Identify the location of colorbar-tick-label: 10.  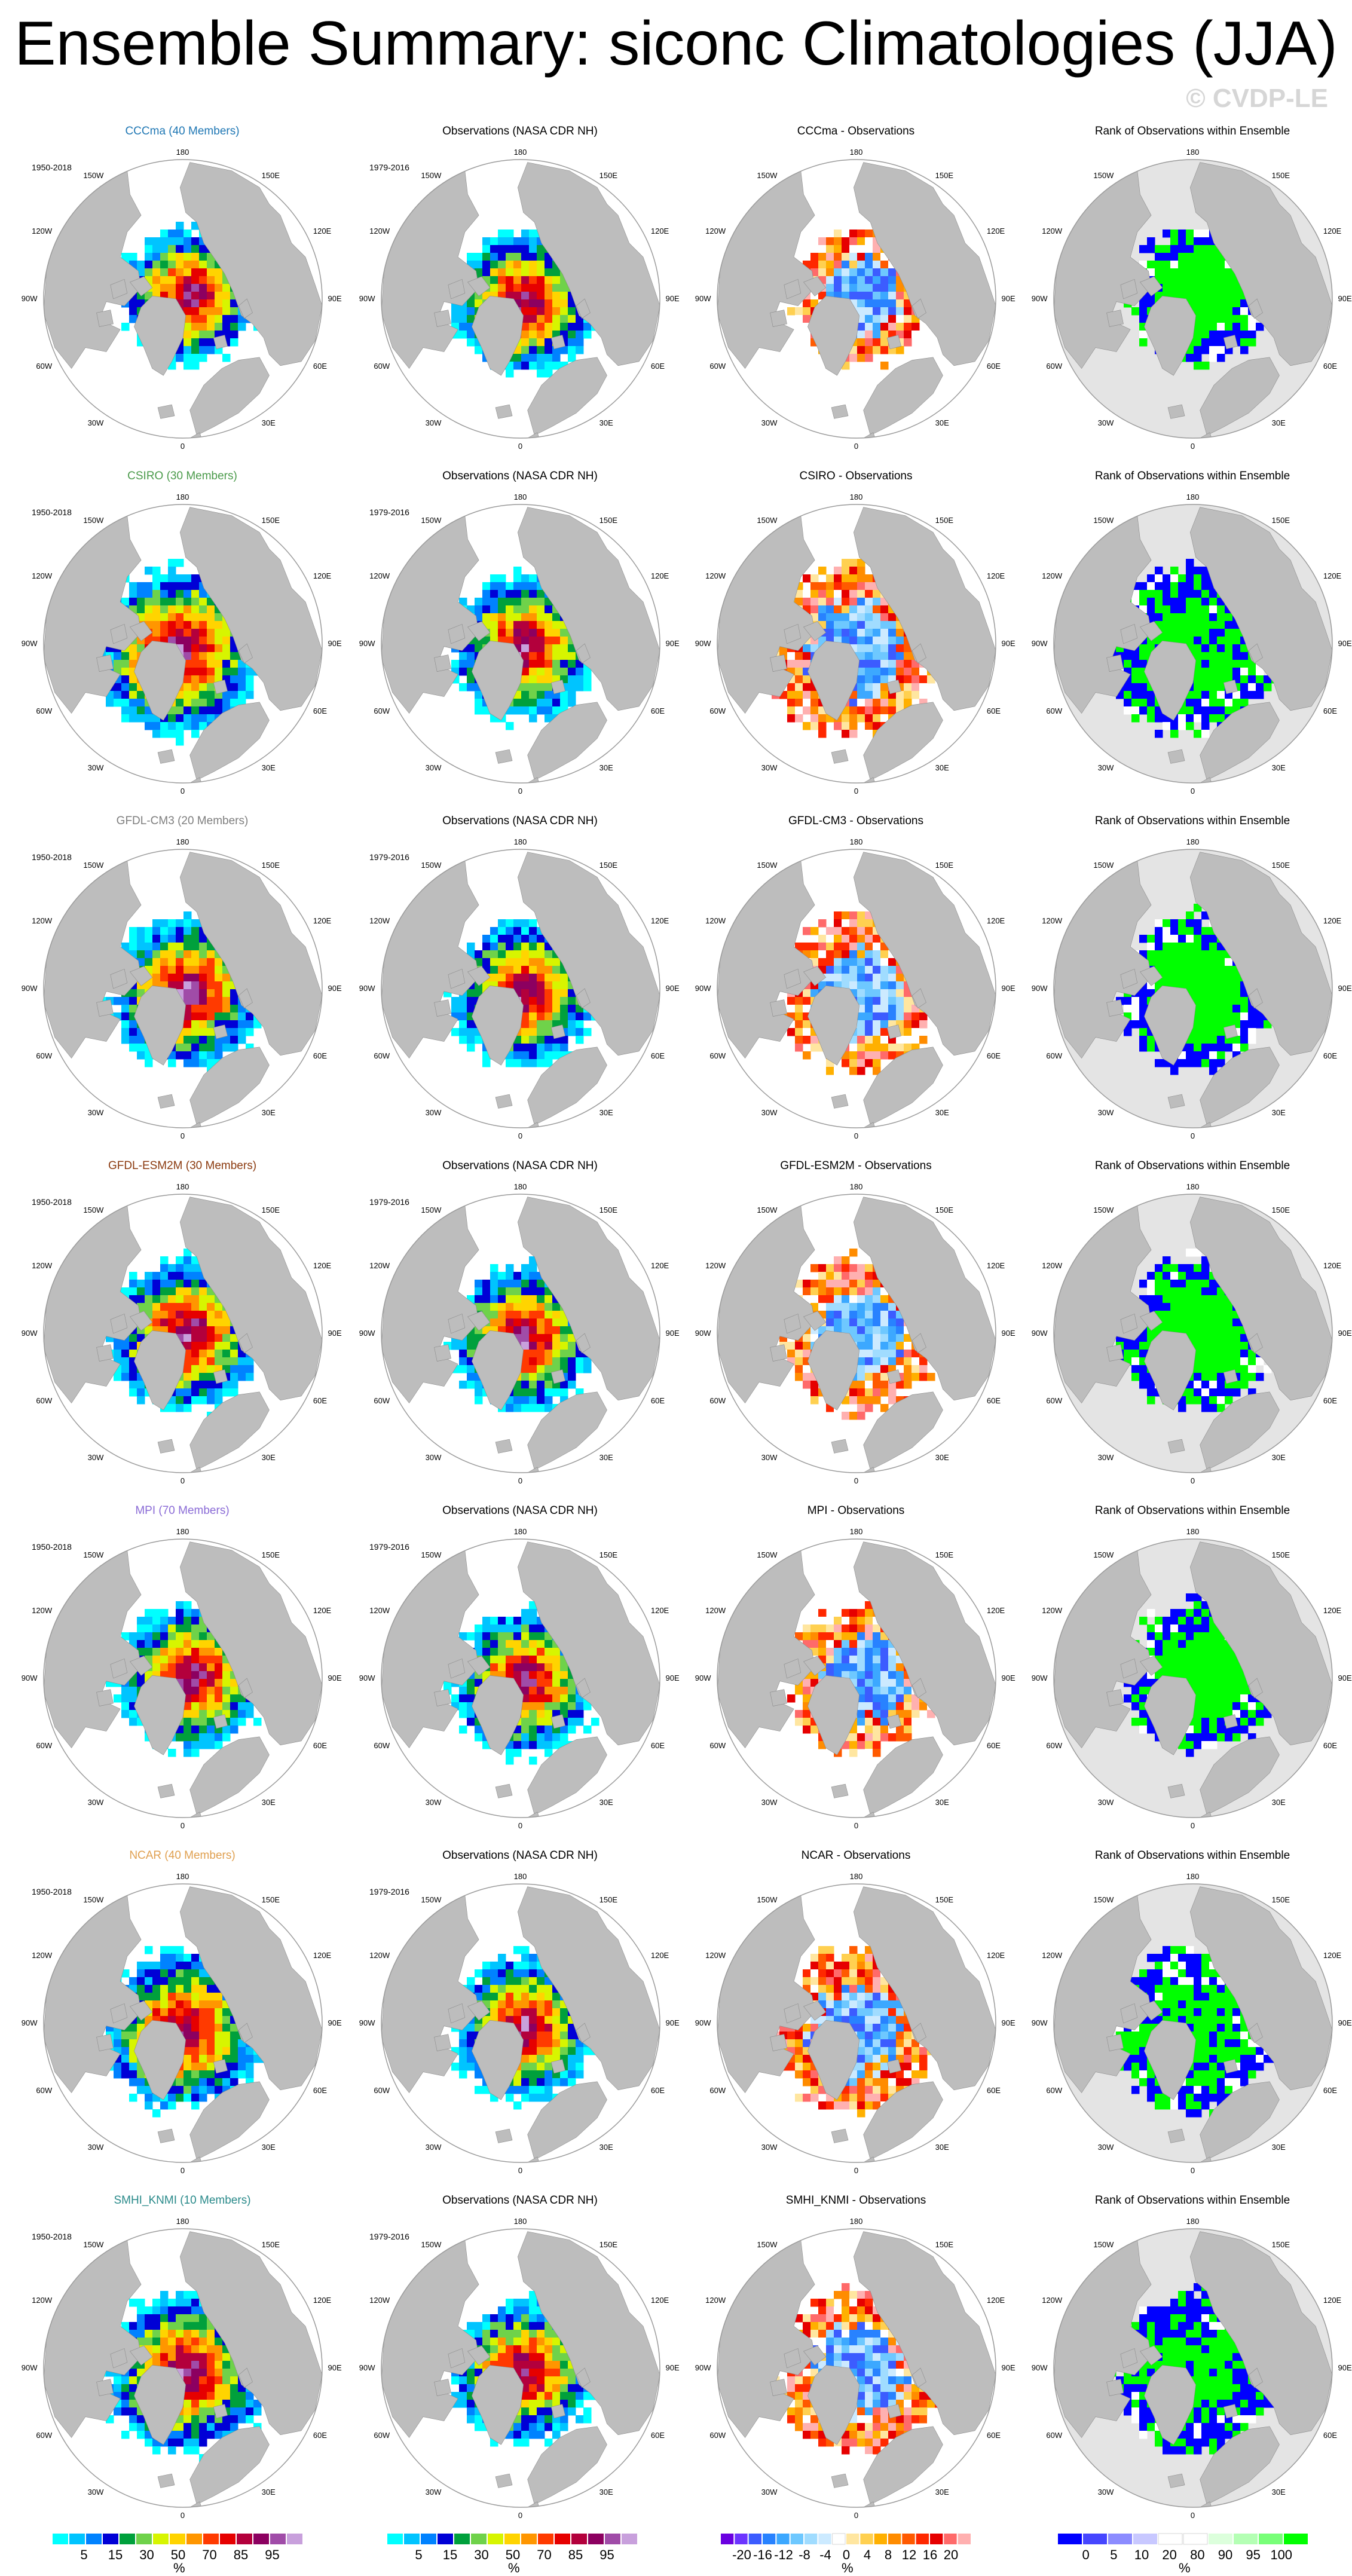
(1142, 2555).